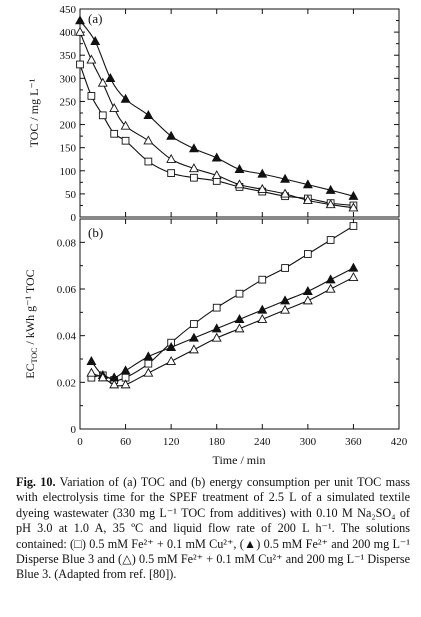  Describe the element at coordinates (308, 442) in the screenshot. I see `panel-b-x-tick-label: 300` at that location.